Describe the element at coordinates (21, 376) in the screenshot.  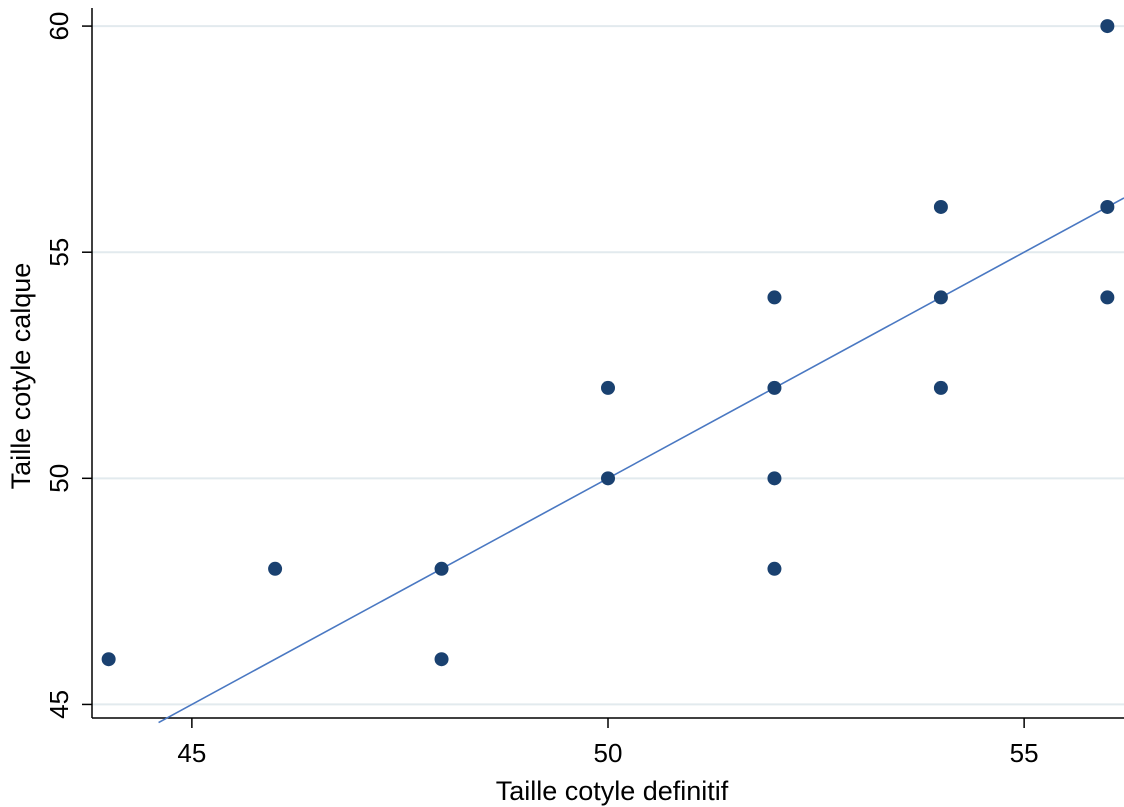
I see `y-axis-title: Taille cotyle calque` at that location.